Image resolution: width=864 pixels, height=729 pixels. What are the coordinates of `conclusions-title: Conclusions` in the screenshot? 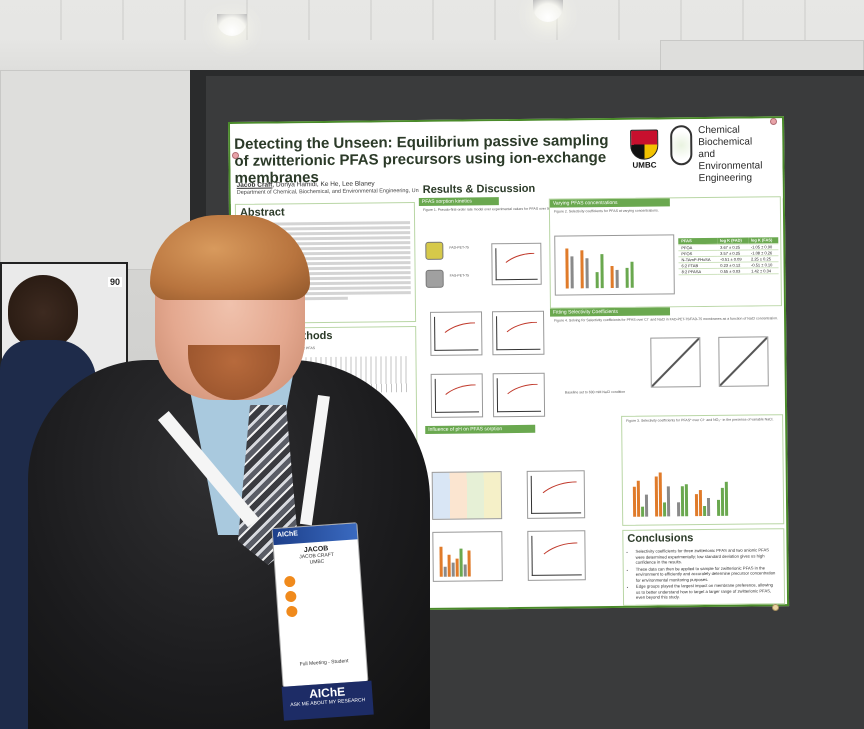 It's located at (660, 538).